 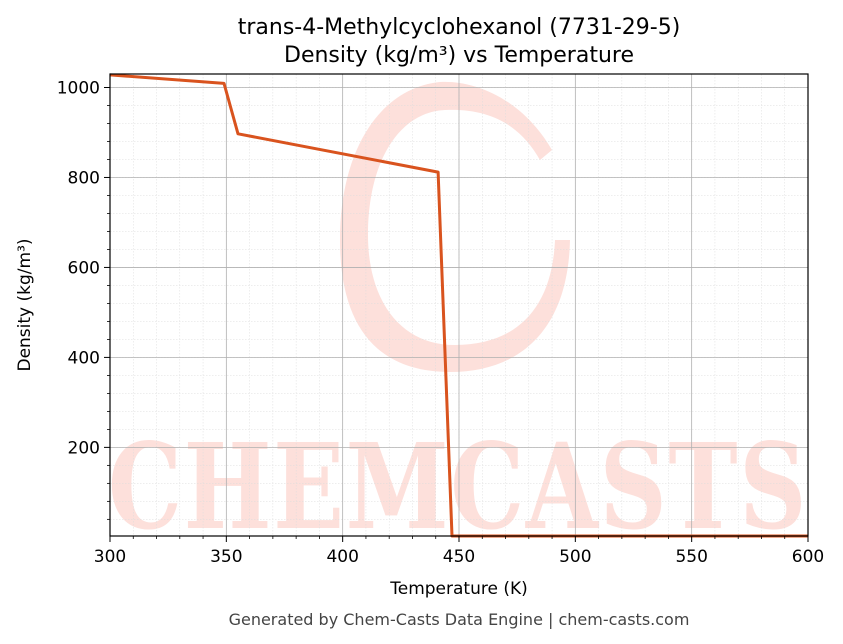 What do you see at coordinates (78, 88) in the screenshot?
I see `y-tick-label: 1000` at bounding box center [78, 88].